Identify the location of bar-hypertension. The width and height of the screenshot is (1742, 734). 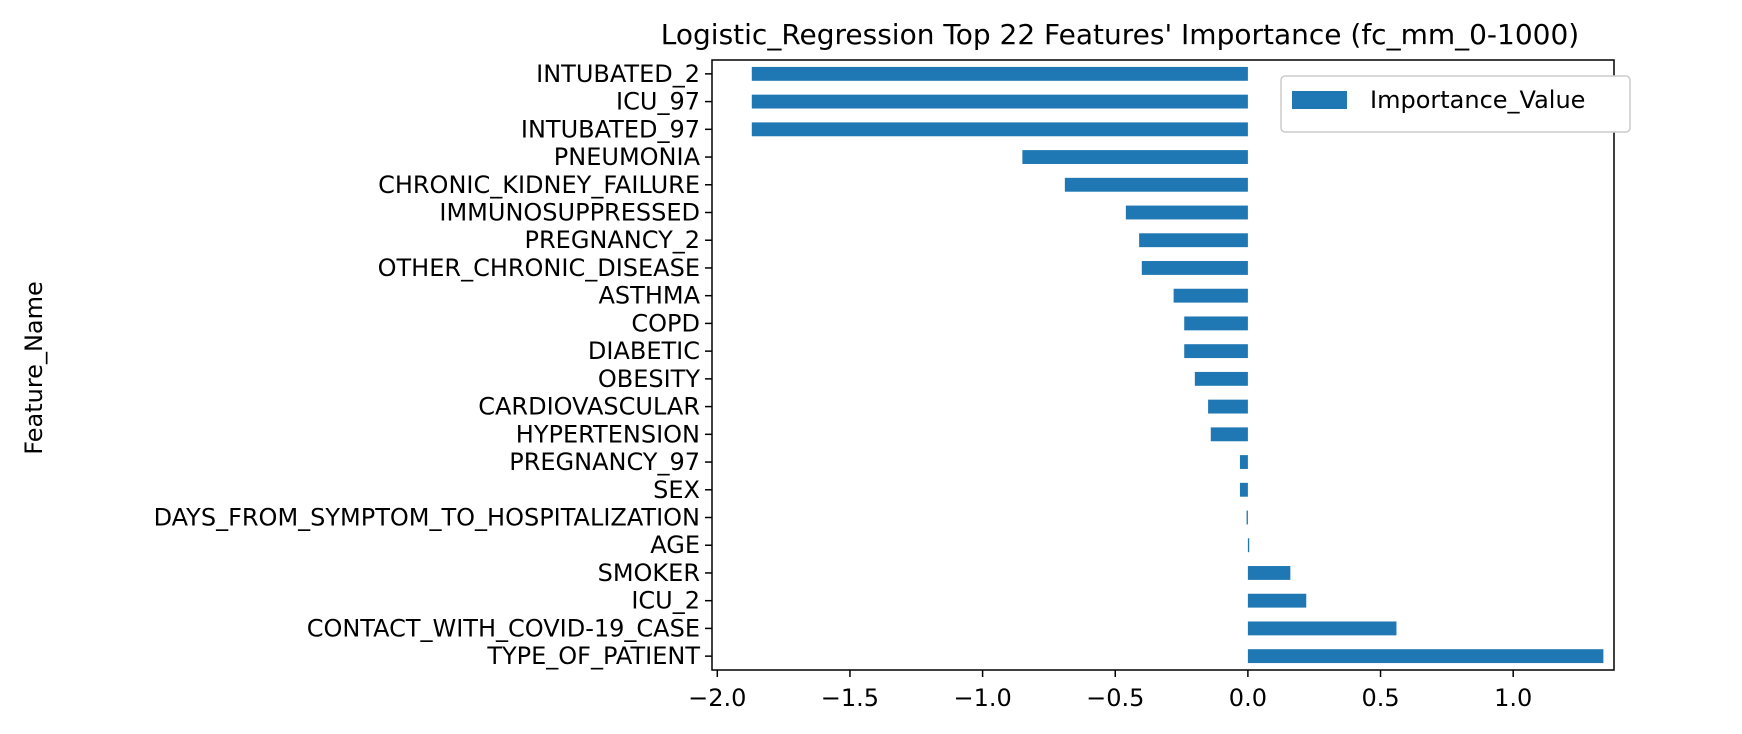
(1229, 434).